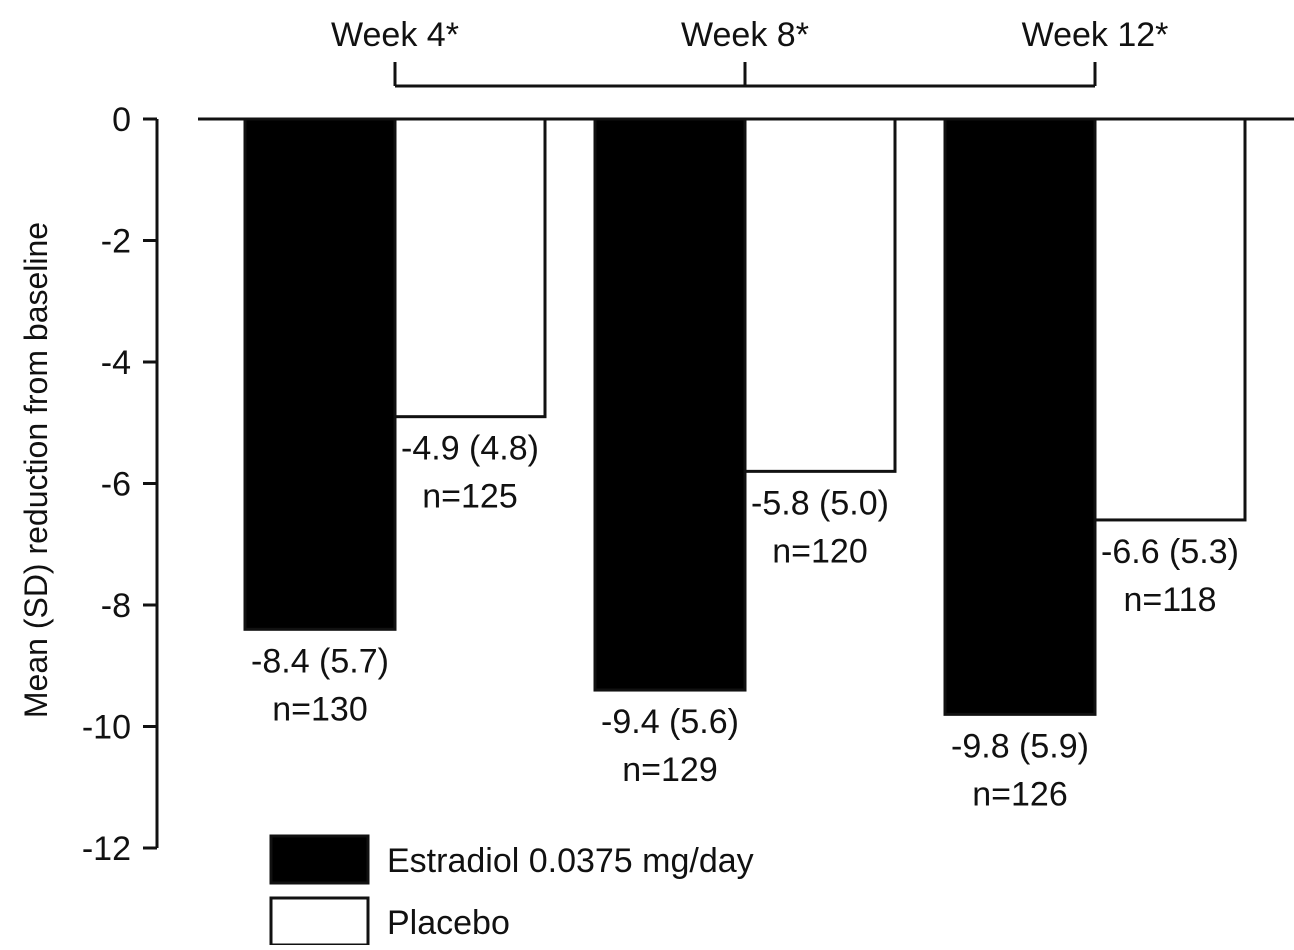  What do you see at coordinates (511, 890) in the screenshot?
I see `legend: Estradiol 0.0375 mg/day Placebo` at bounding box center [511, 890].